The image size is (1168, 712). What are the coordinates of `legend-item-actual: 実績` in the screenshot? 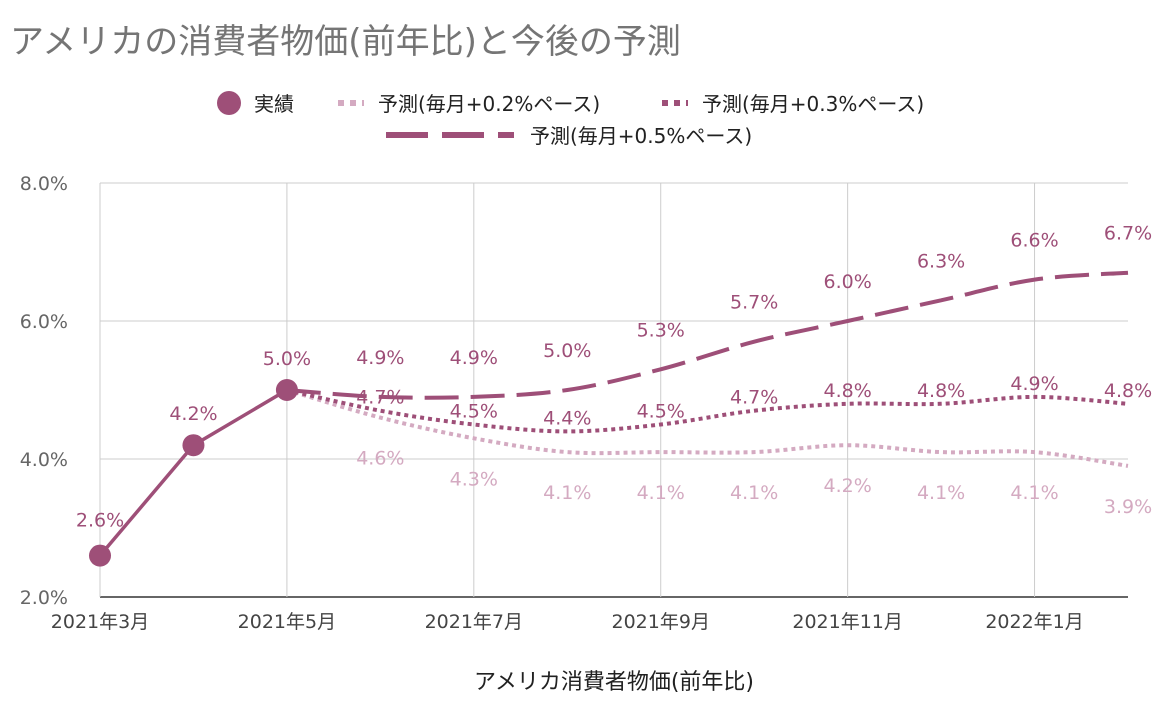 It's located at (255, 102).